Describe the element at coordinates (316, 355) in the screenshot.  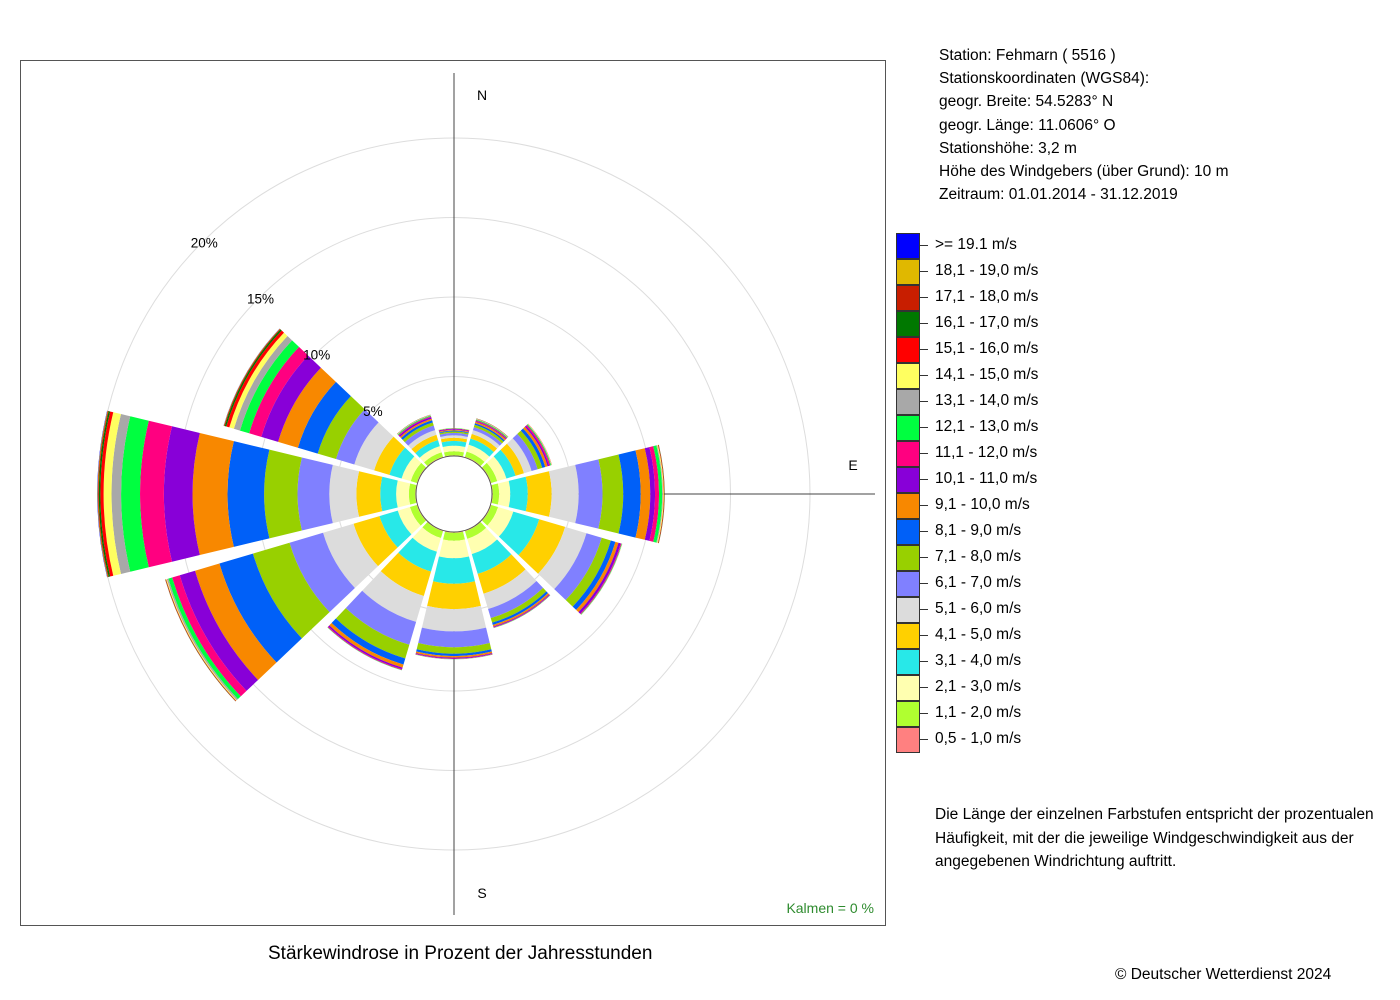
I see `ring-label: 10%` at that location.